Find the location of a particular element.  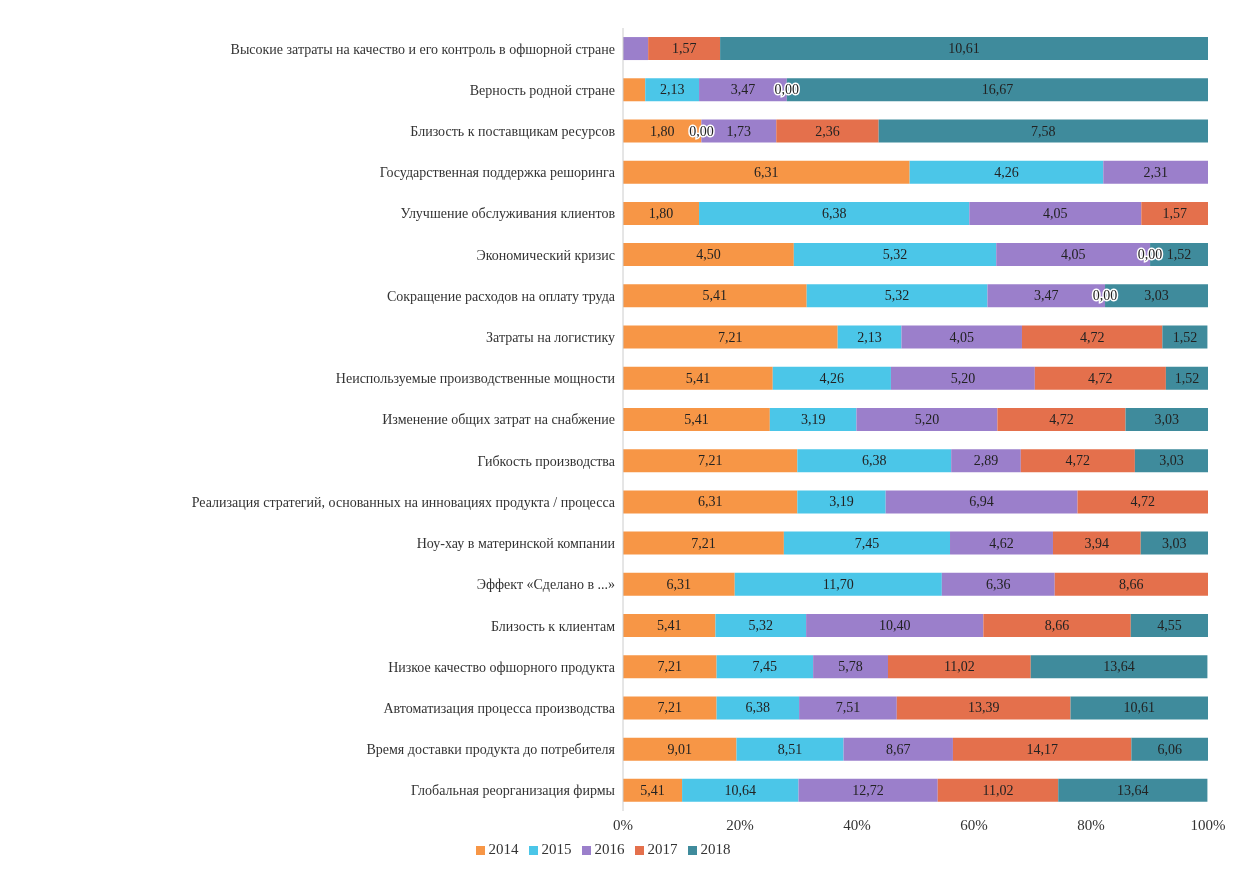

y-tick-label: Неиспользуемые производственные мощности is located at coordinates (475, 379).